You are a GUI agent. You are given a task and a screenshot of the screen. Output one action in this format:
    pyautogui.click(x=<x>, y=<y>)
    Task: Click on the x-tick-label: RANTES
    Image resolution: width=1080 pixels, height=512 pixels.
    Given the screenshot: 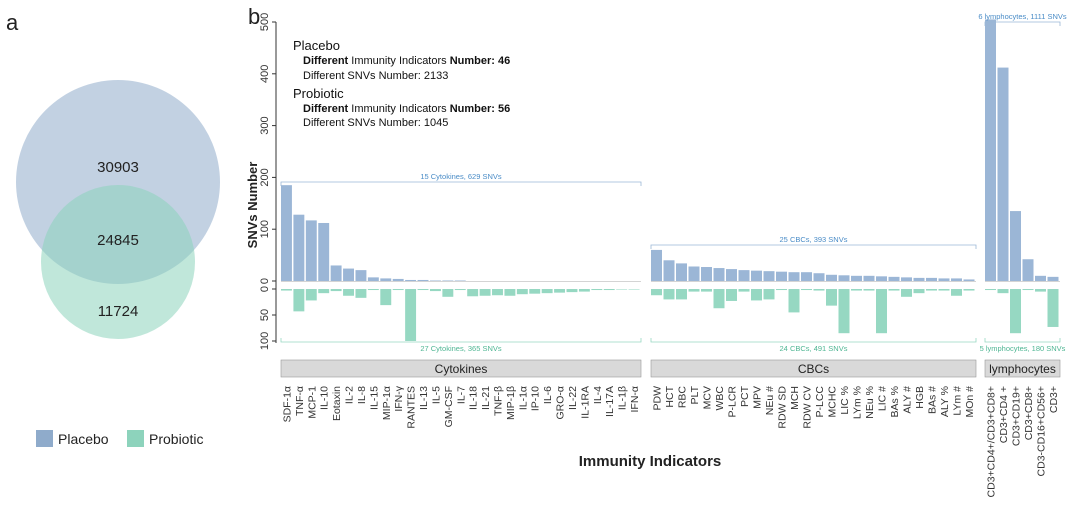 What is the action you would take?
    pyautogui.click(x=412, y=407)
    